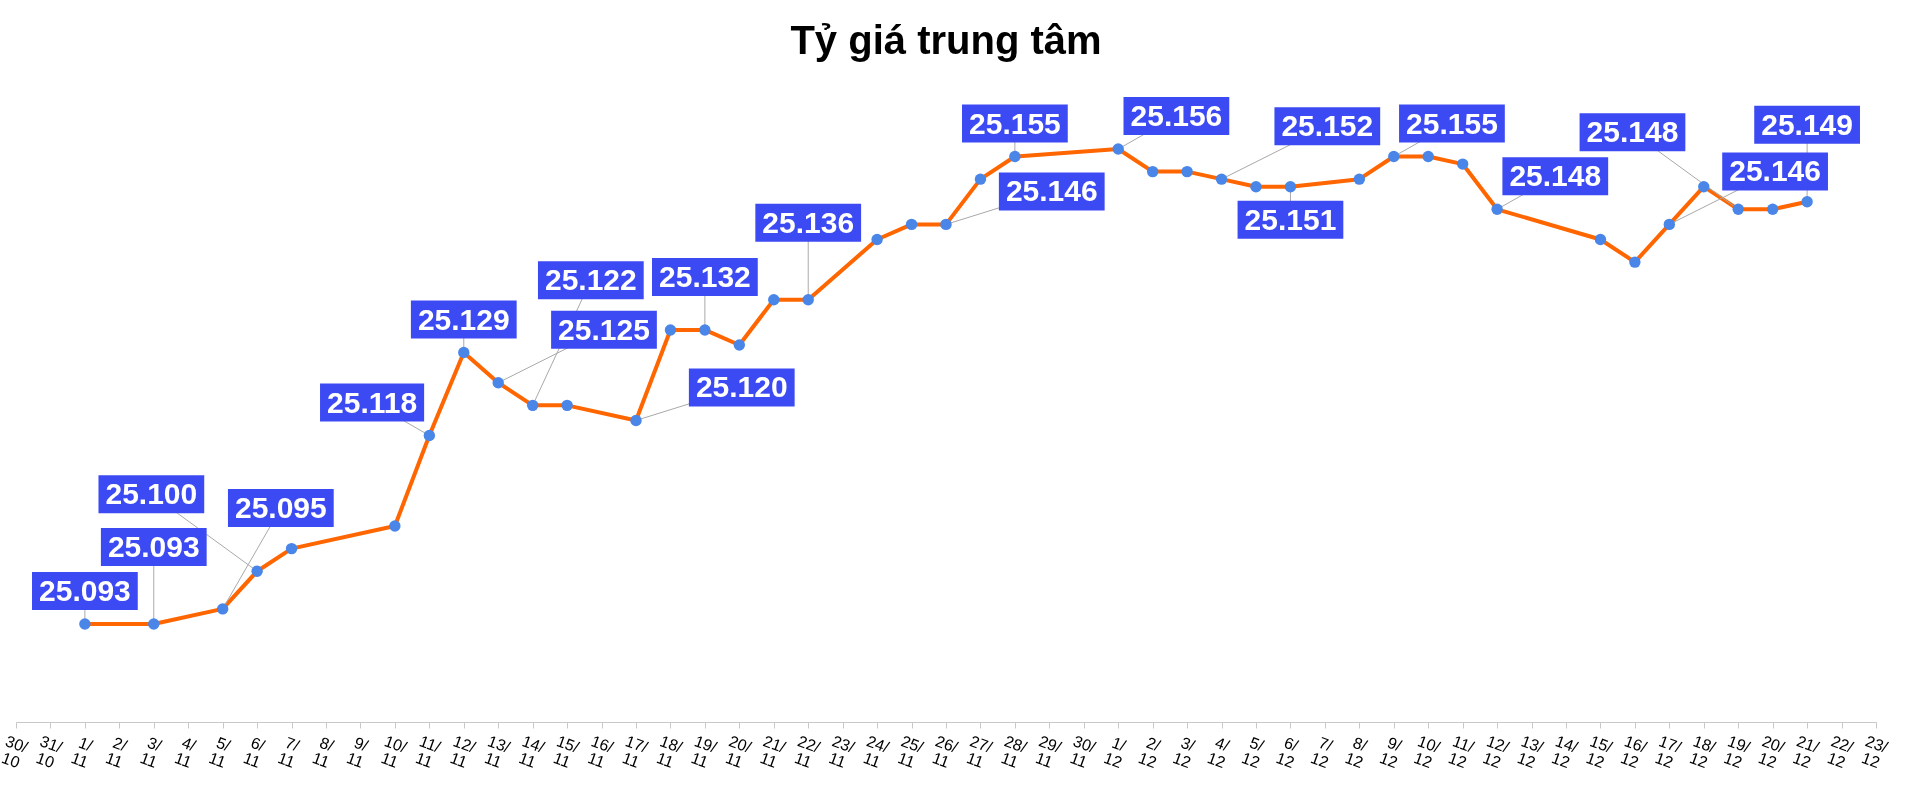 The image size is (1920, 798). Describe the element at coordinates (1807, 124) in the screenshot. I see `data-label: 25.149` at that location.